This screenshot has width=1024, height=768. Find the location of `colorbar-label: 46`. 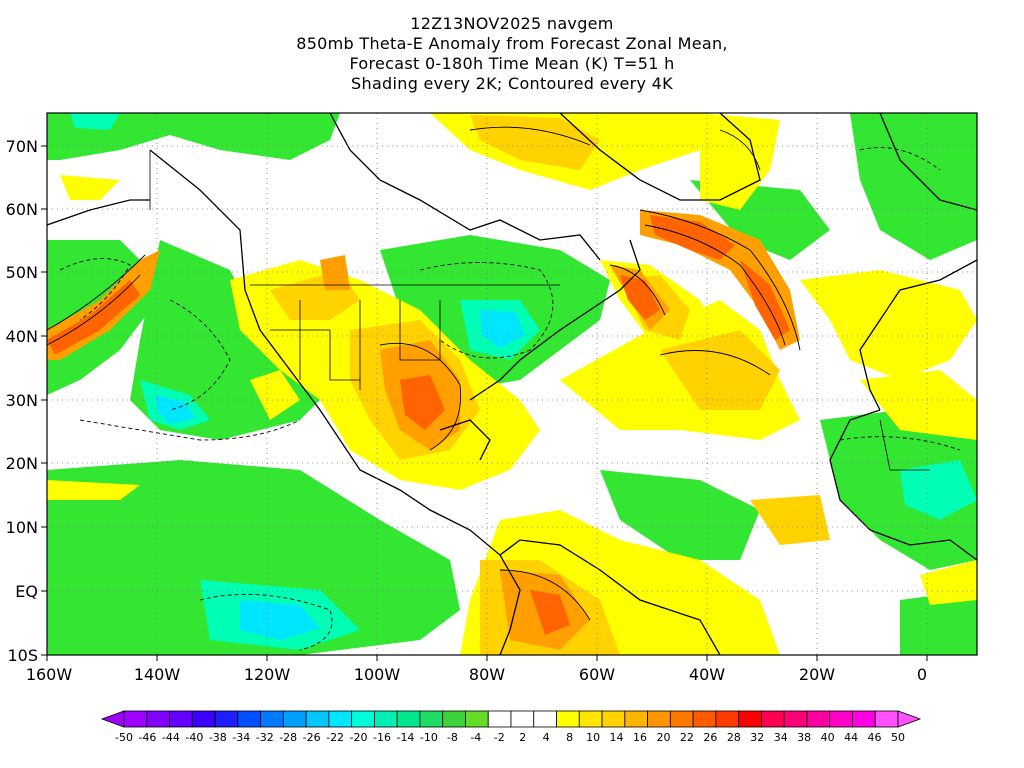

colorbar-label: 46 is located at coordinates (875, 737).